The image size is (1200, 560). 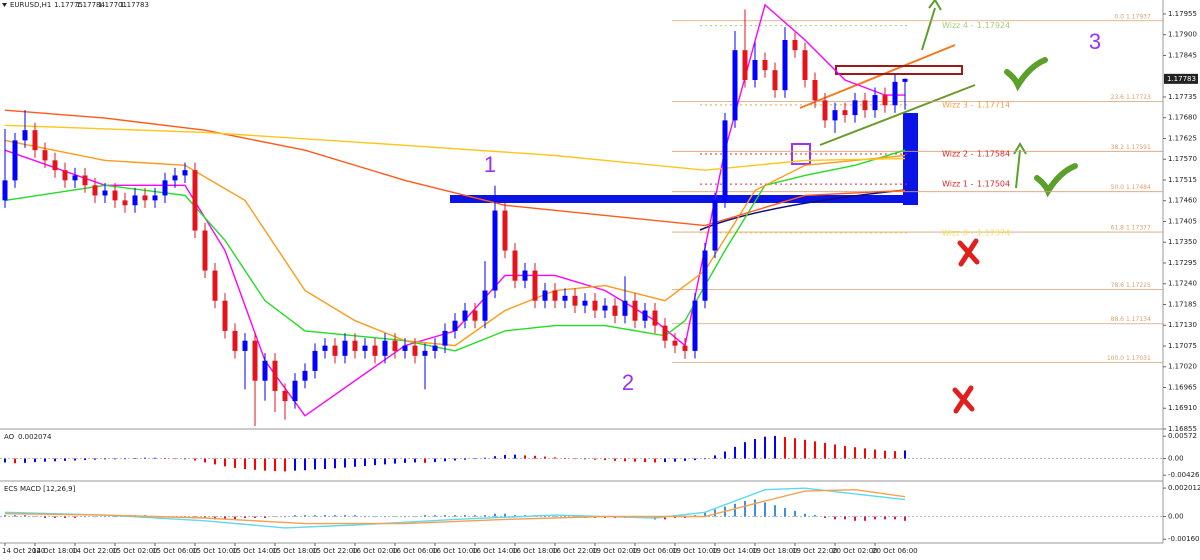 I want to click on header-low: 1.17701, so click(x=112, y=5).